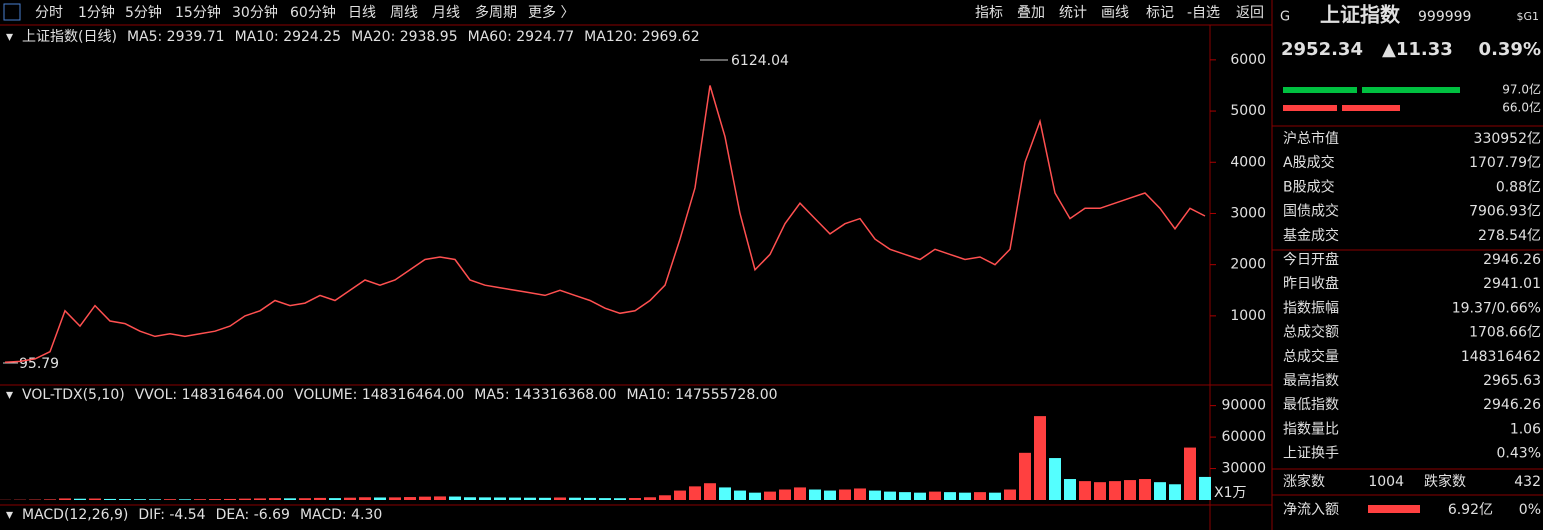 This screenshot has width=1543, height=530. What do you see at coordinates (1248, 213) in the screenshot?
I see `y-tick-label: 3000` at bounding box center [1248, 213].